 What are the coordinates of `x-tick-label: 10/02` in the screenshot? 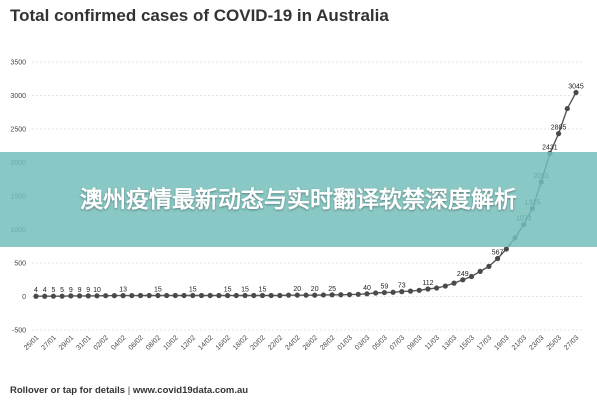 It's located at (170, 342).